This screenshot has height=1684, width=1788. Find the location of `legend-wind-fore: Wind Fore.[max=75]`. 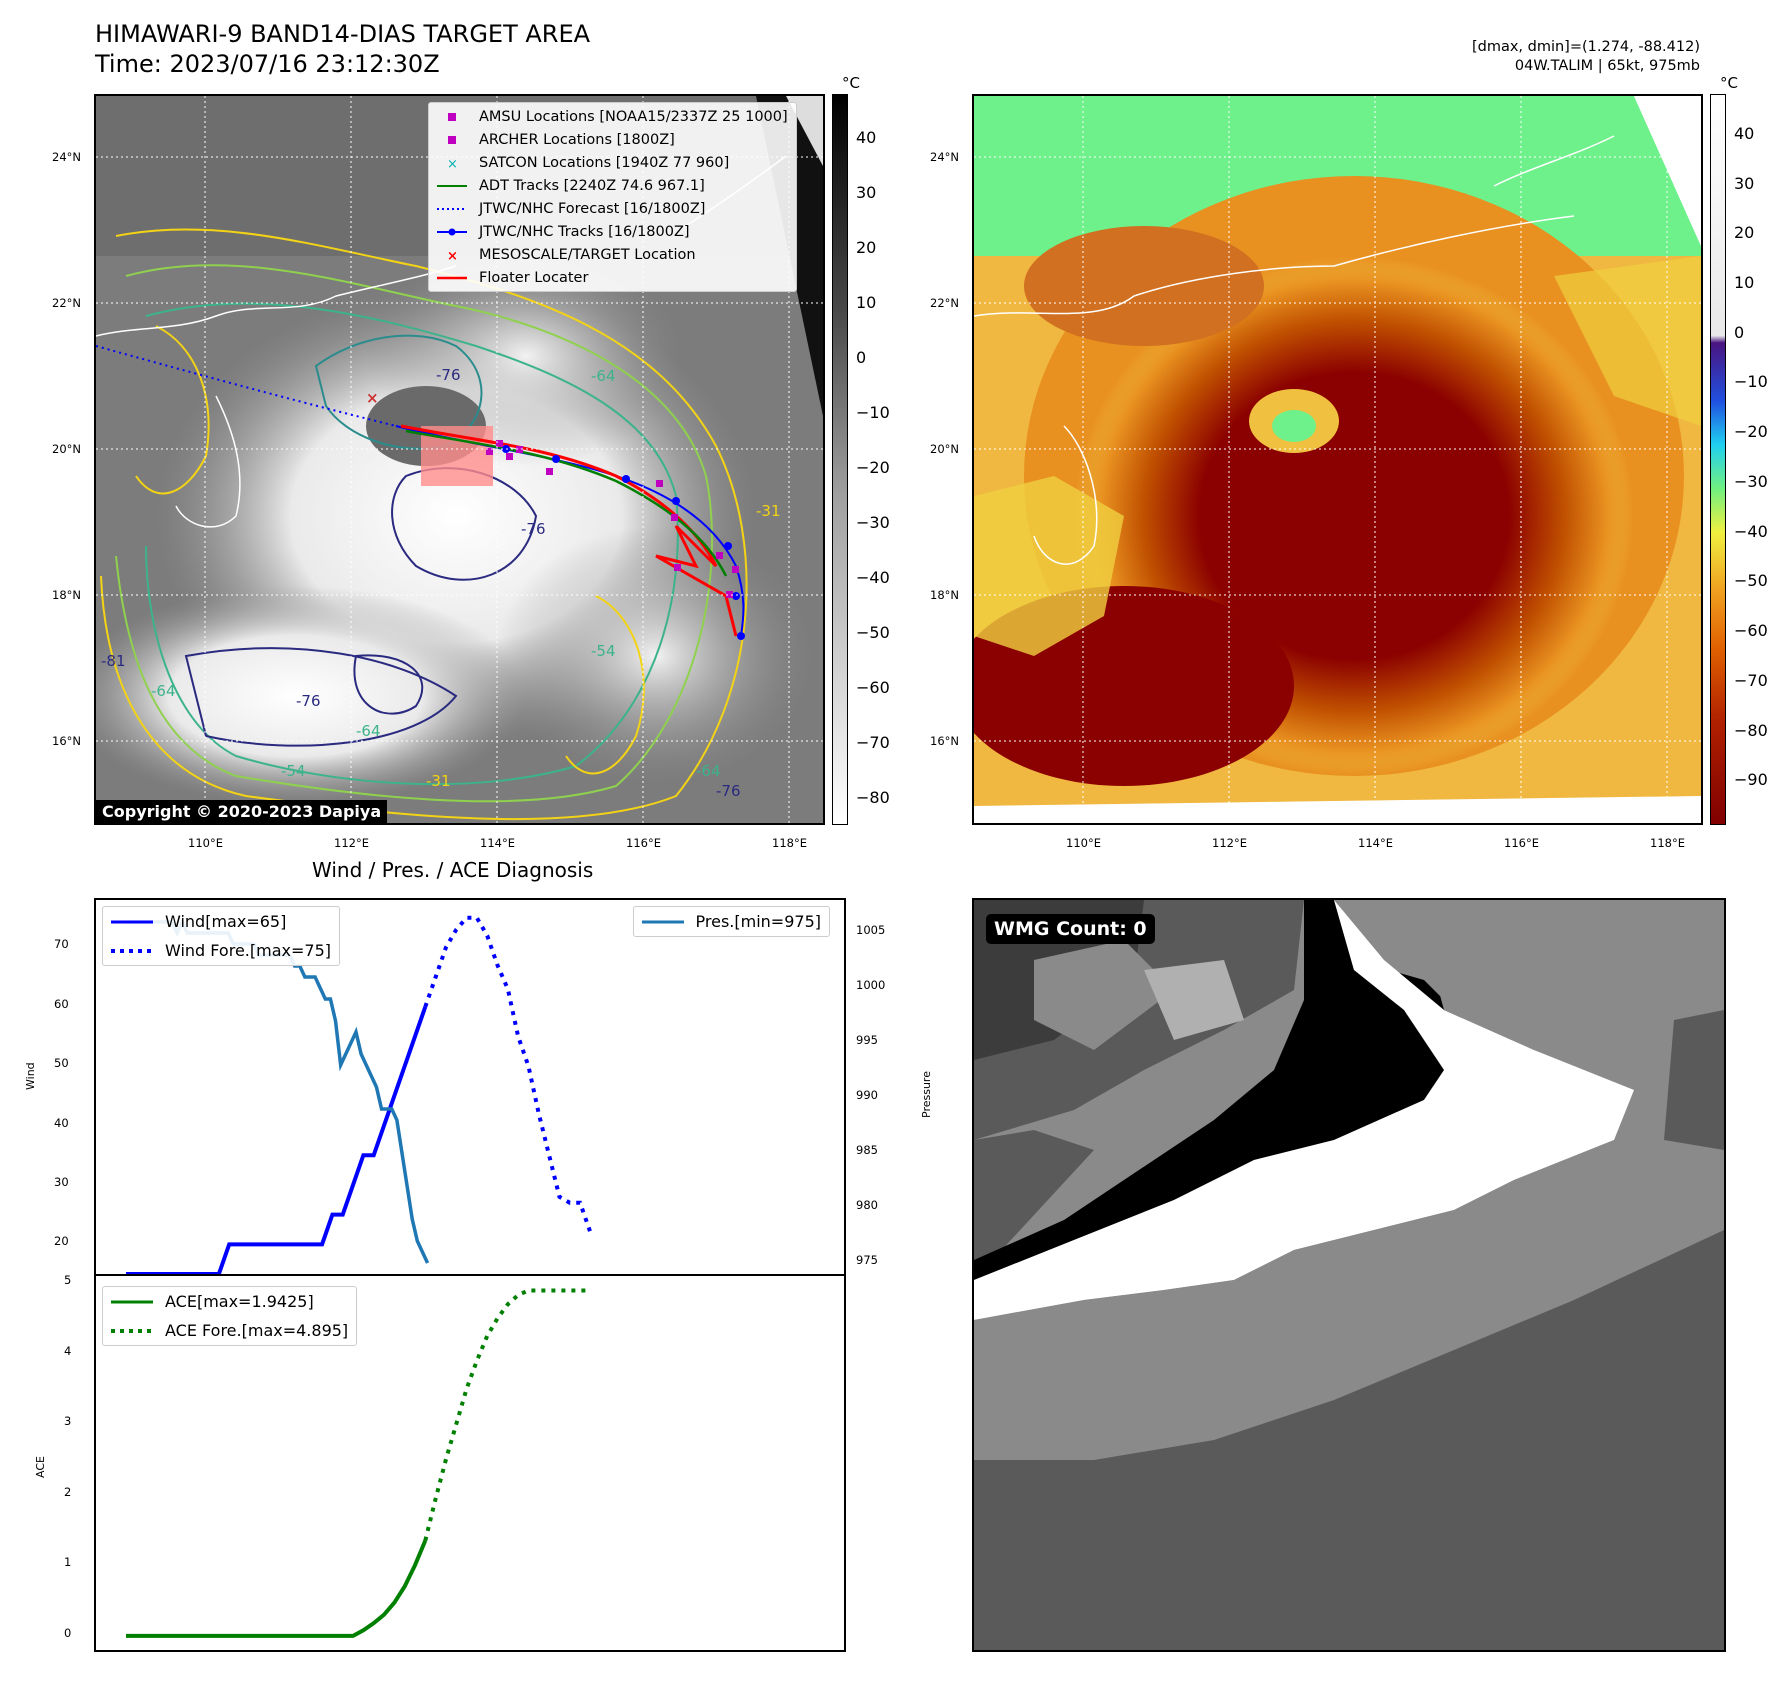

legend-wind-fore: Wind Fore.[max=75] is located at coordinates (221, 950).